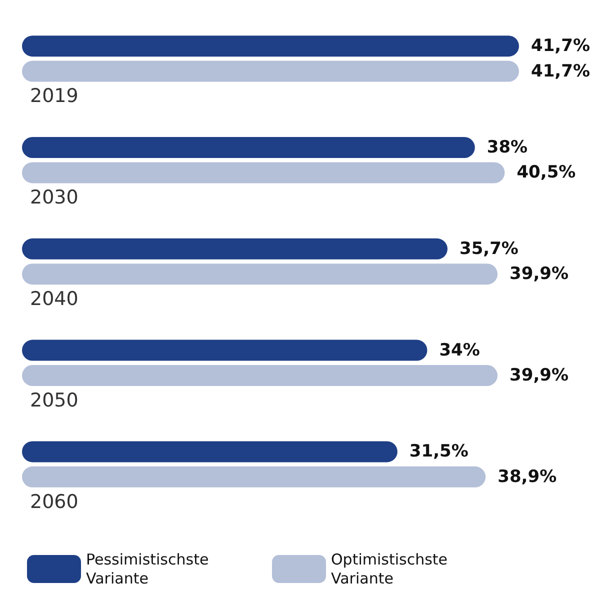  Describe the element at coordinates (527, 476) in the screenshot. I see `data-label: 38,9%` at that location.